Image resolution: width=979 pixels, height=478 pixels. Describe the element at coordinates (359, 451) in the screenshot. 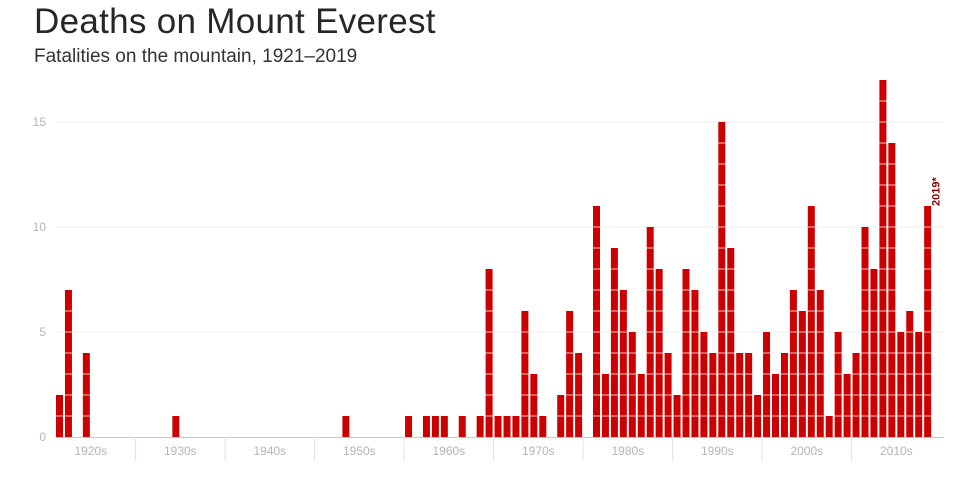

I see `x-tick-label: 1950s` at that location.